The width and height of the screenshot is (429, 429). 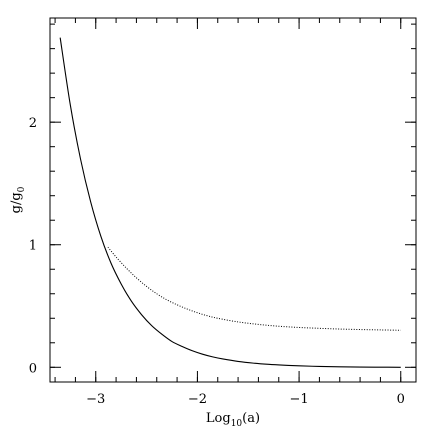 I want to click on y-axis-label-sub: 0, so click(x=22, y=189).